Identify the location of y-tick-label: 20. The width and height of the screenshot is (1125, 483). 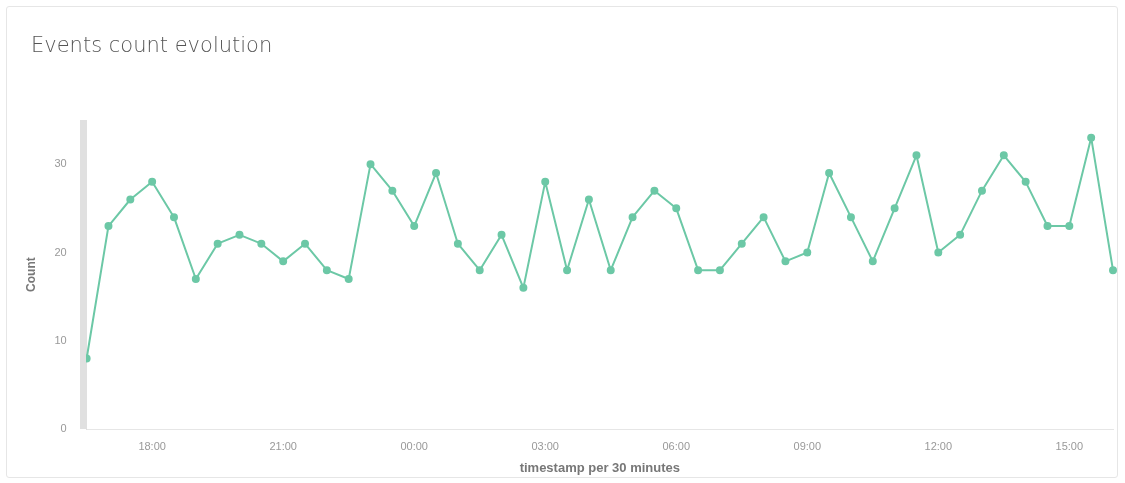
(60, 251).